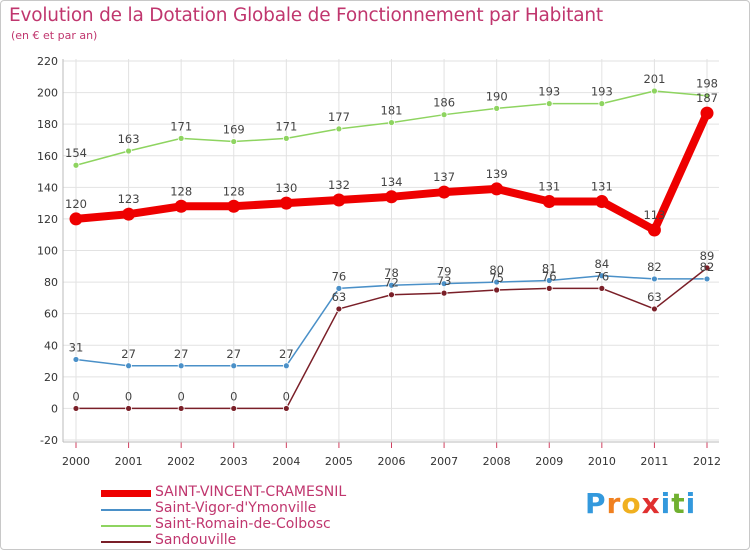  What do you see at coordinates (339, 185) in the screenshot?
I see `data-label: 132` at bounding box center [339, 185].